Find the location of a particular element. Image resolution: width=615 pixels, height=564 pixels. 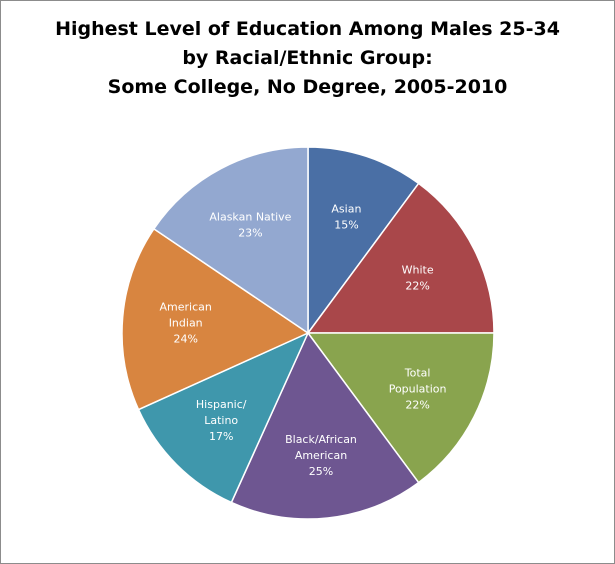

slice-label-american-indian: American Indian 24% is located at coordinates (186, 323).